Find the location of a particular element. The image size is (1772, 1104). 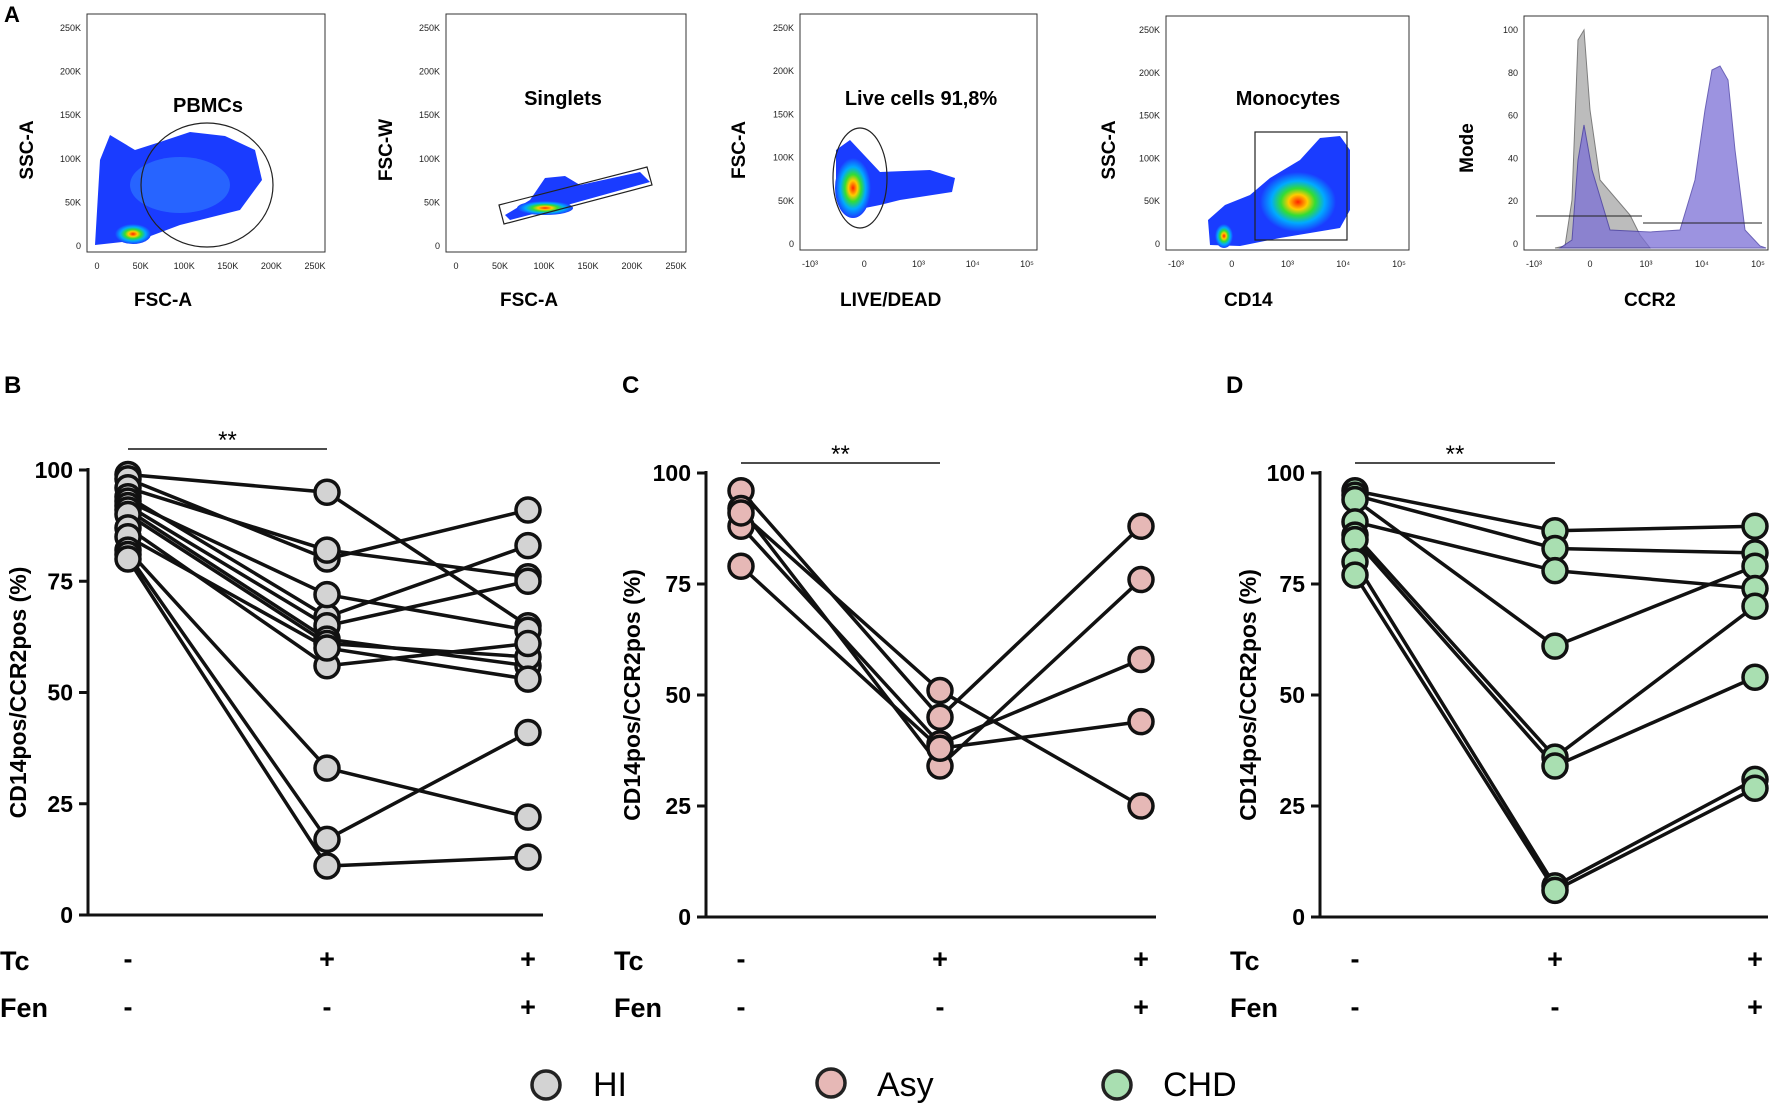

flow-density-core is located at coordinates (180, 185).